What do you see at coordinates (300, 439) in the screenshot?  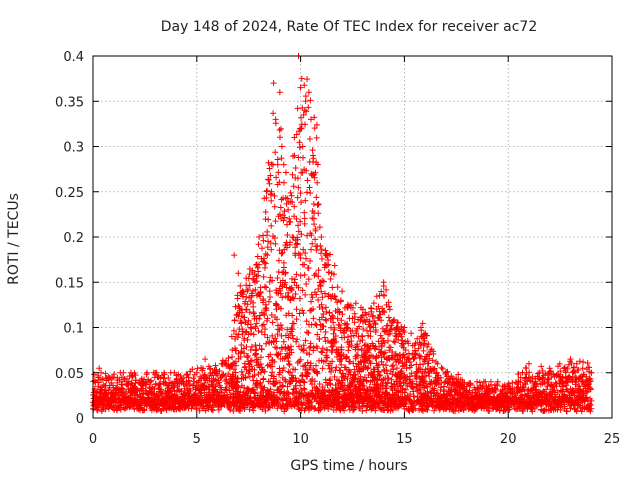 I see `x-tick-label: 10` at bounding box center [300, 439].